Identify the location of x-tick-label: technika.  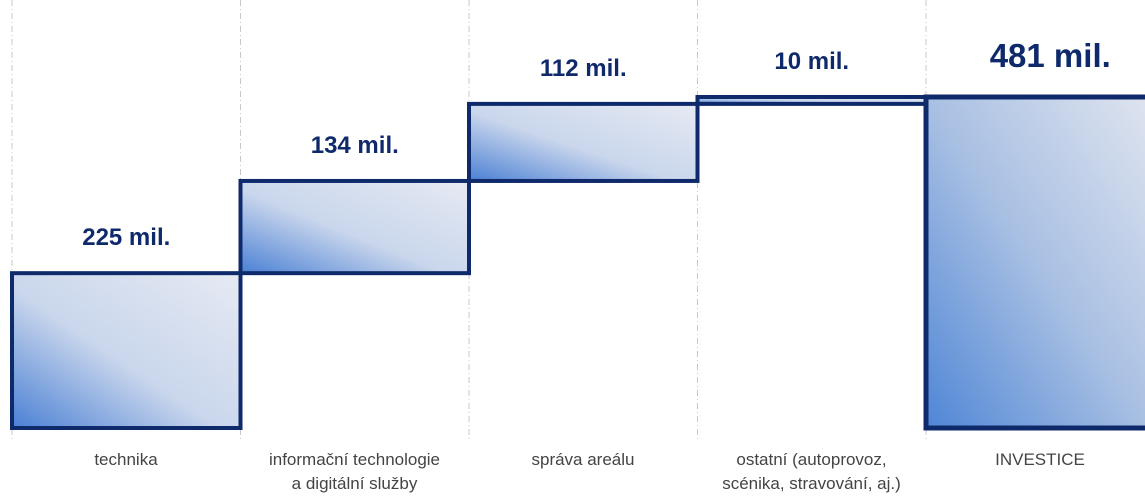
(126, 459).